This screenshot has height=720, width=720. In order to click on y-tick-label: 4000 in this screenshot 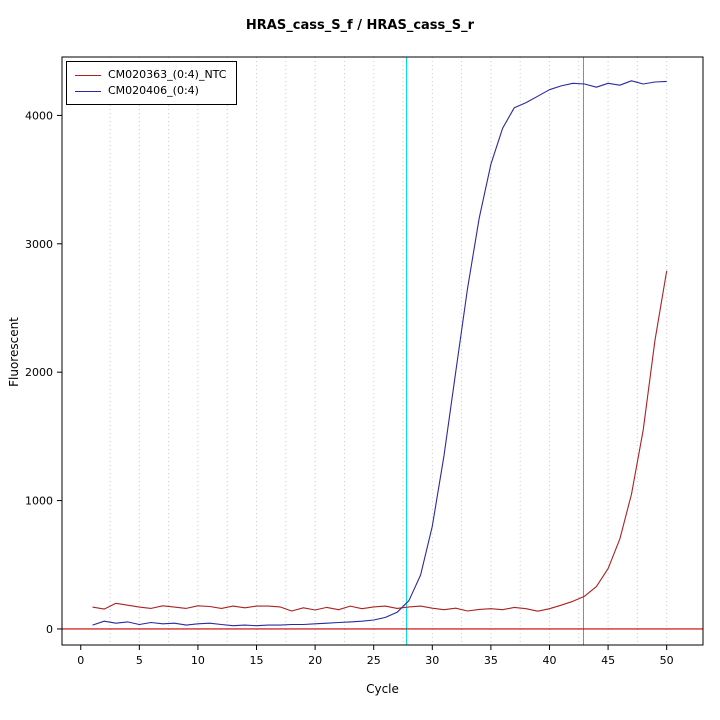, I will do `click(39, 115)`.